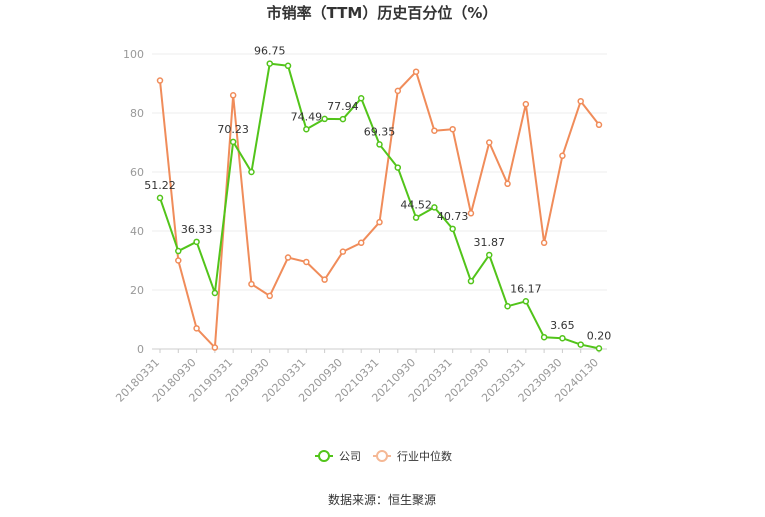  I want to click on y-tick-label: 40, so click(137, 231).